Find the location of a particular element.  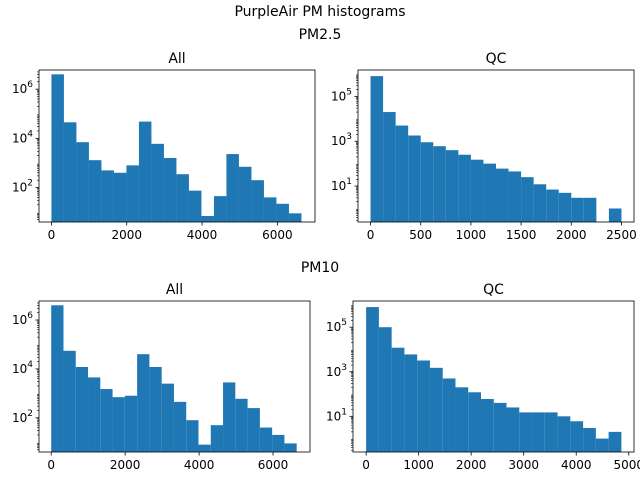

x-tick-label: 1500 is located at coordinates (521, 235).